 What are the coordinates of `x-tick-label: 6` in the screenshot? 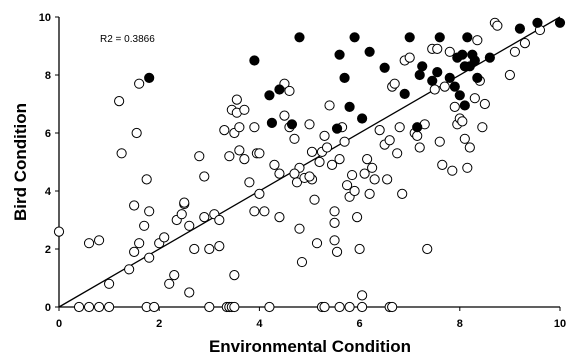 It's located at (360, 324).